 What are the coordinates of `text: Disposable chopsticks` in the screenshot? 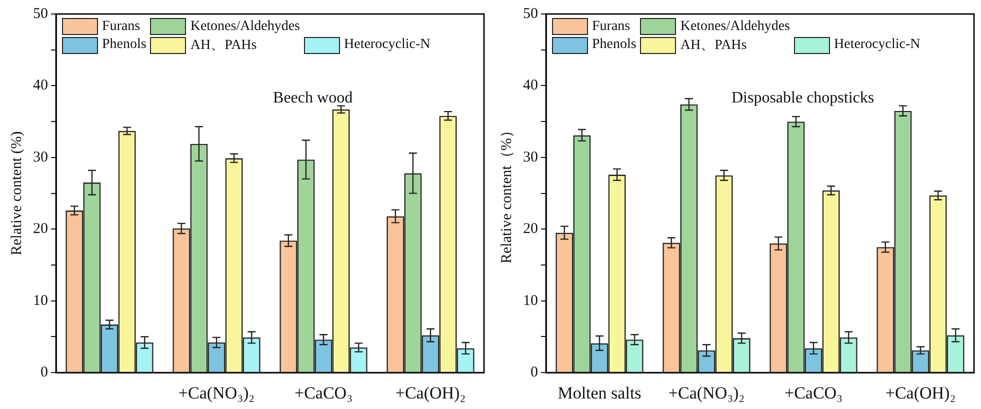 It's located at (802, 97).